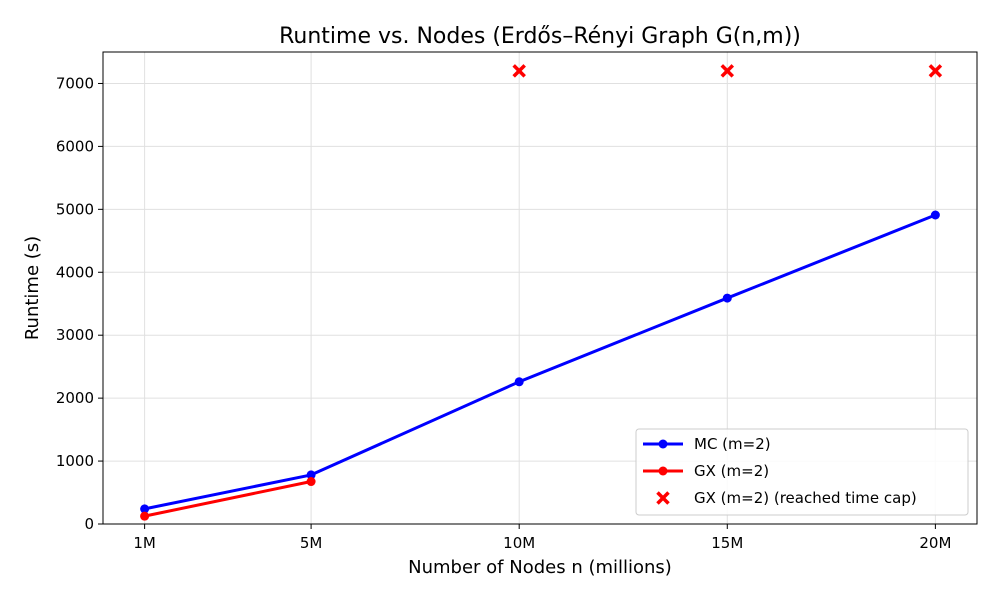  I want to click on y-tick-label: 7000, so click(75, 83).